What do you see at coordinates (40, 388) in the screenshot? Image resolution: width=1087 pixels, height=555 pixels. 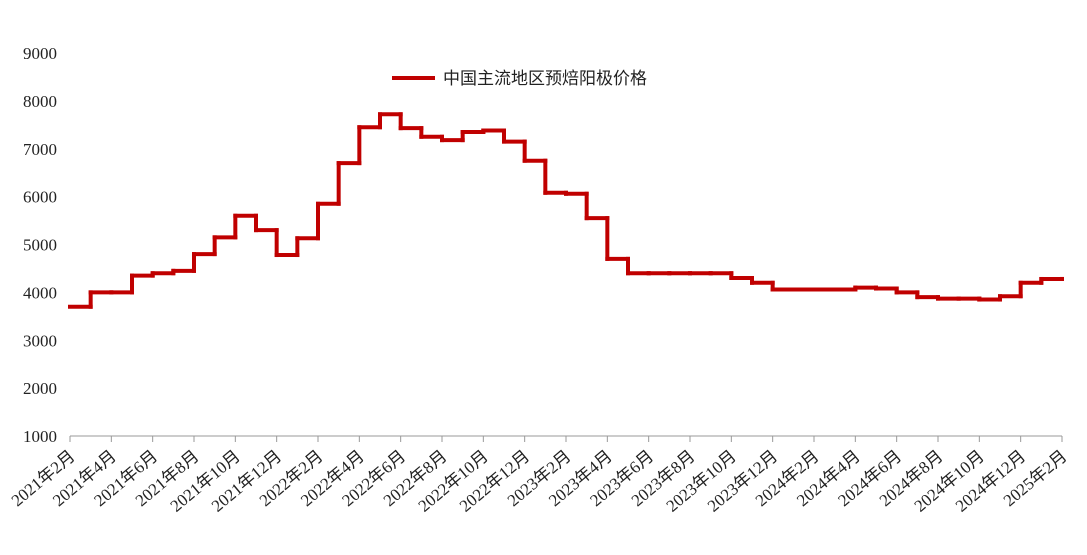 I see `y-tick-label: 2000` at bounding box center [40, 388].